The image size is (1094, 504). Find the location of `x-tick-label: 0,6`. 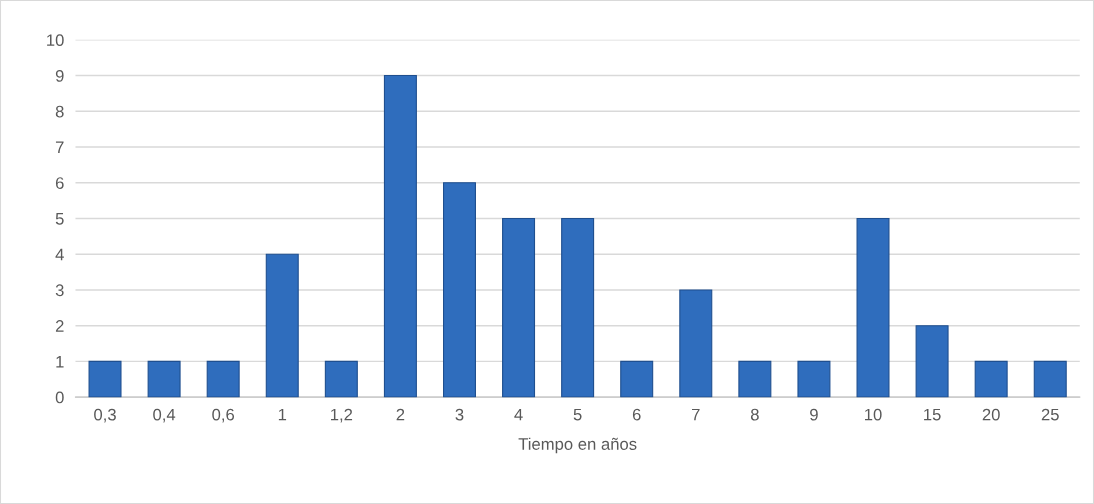

x-tick-label: 0,6 is located at coordinates (223, 415).